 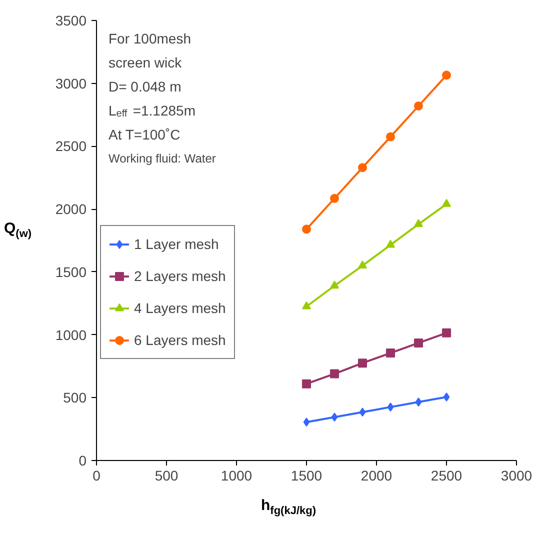 I want to click on legend-label: 6 Layers mesh, so click(x=180, y=340).